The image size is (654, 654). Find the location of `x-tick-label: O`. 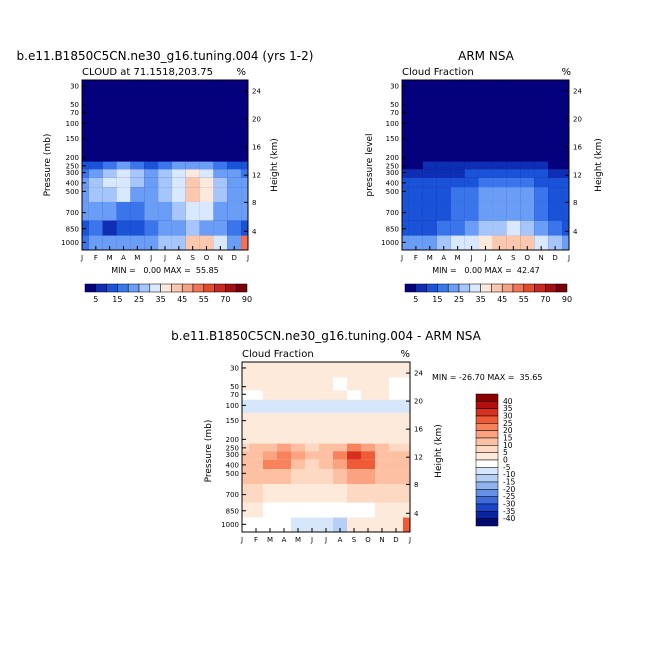

x-tick-label: O is located at coordinates (527, 258).